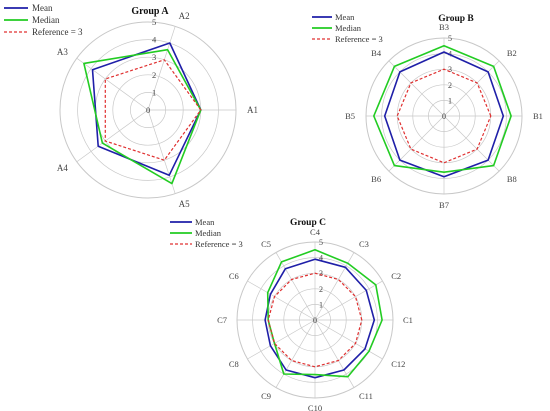  Describe the element at coordinates (234, 364) in the screenshot. I see `category-label: C8` at that location.